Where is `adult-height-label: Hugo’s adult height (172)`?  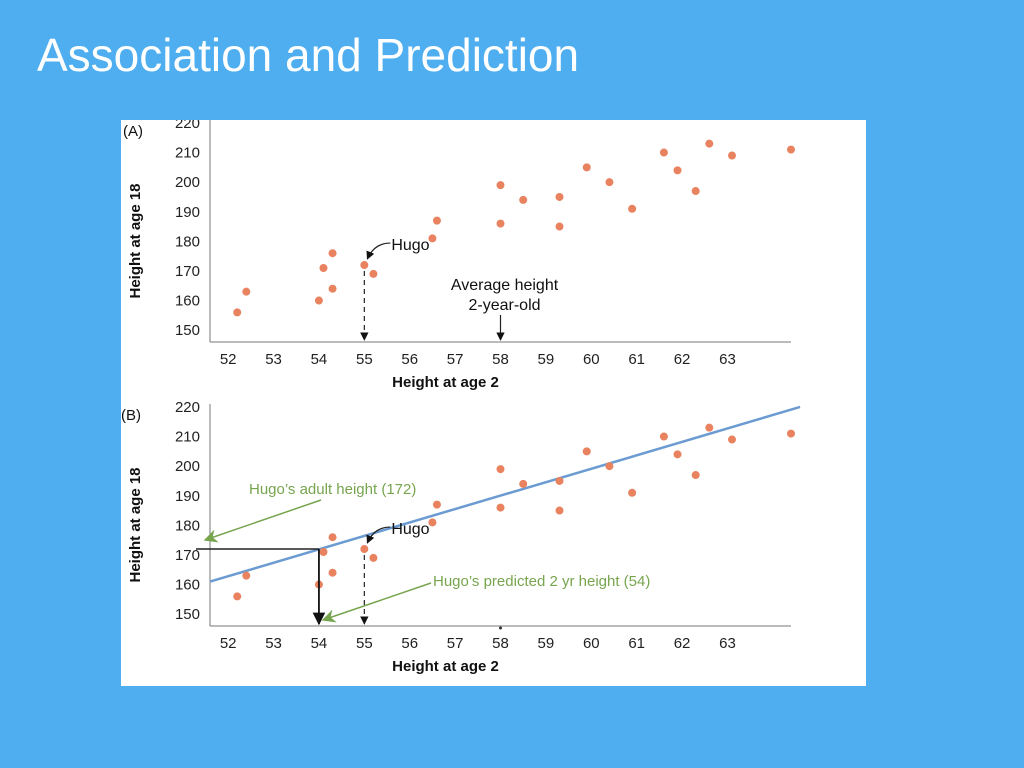
adult-height-label: Hugo’s adult height (172) is located at coordinates (332, 489).